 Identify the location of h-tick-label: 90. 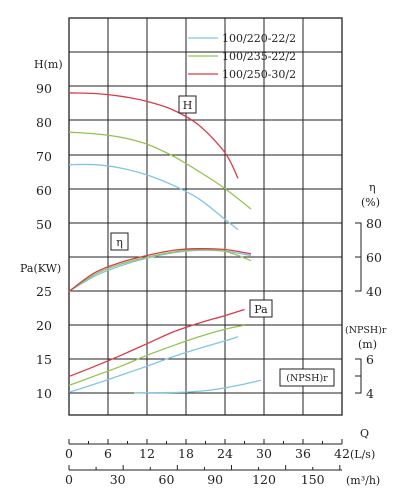
(44, 88).